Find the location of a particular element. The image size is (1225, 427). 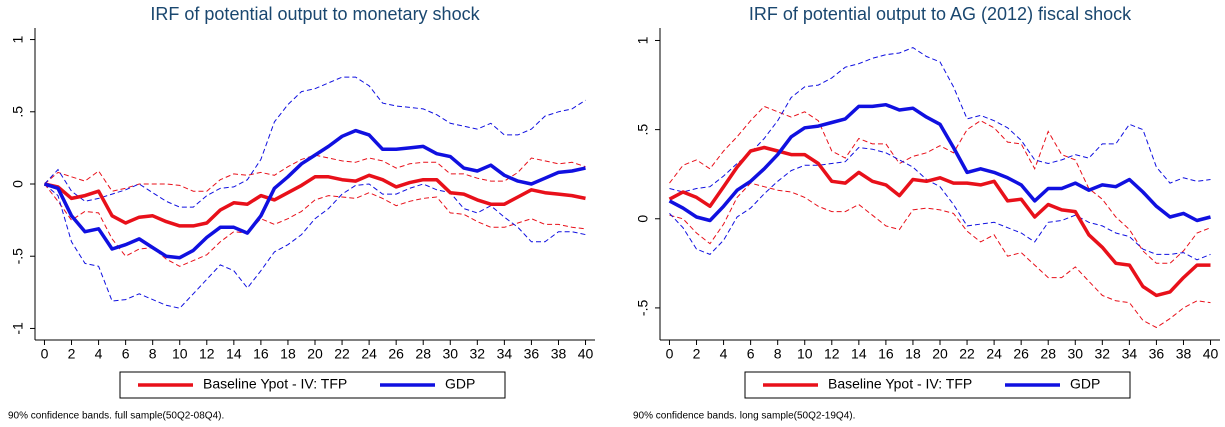

y-tick-label: -1 is located at coordinates (18, 328).